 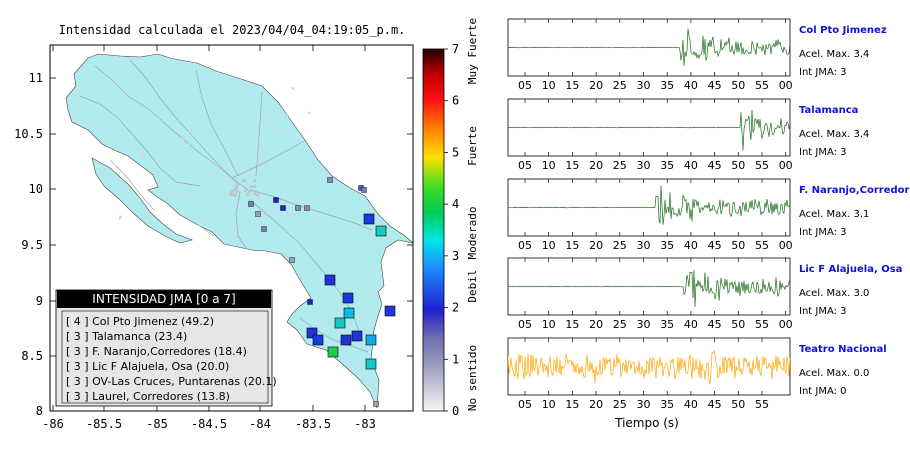 What do you see at coordinates (433, 230) in the screenshot?
I see `colorbar-gradient` at bounding box center [433, 230].